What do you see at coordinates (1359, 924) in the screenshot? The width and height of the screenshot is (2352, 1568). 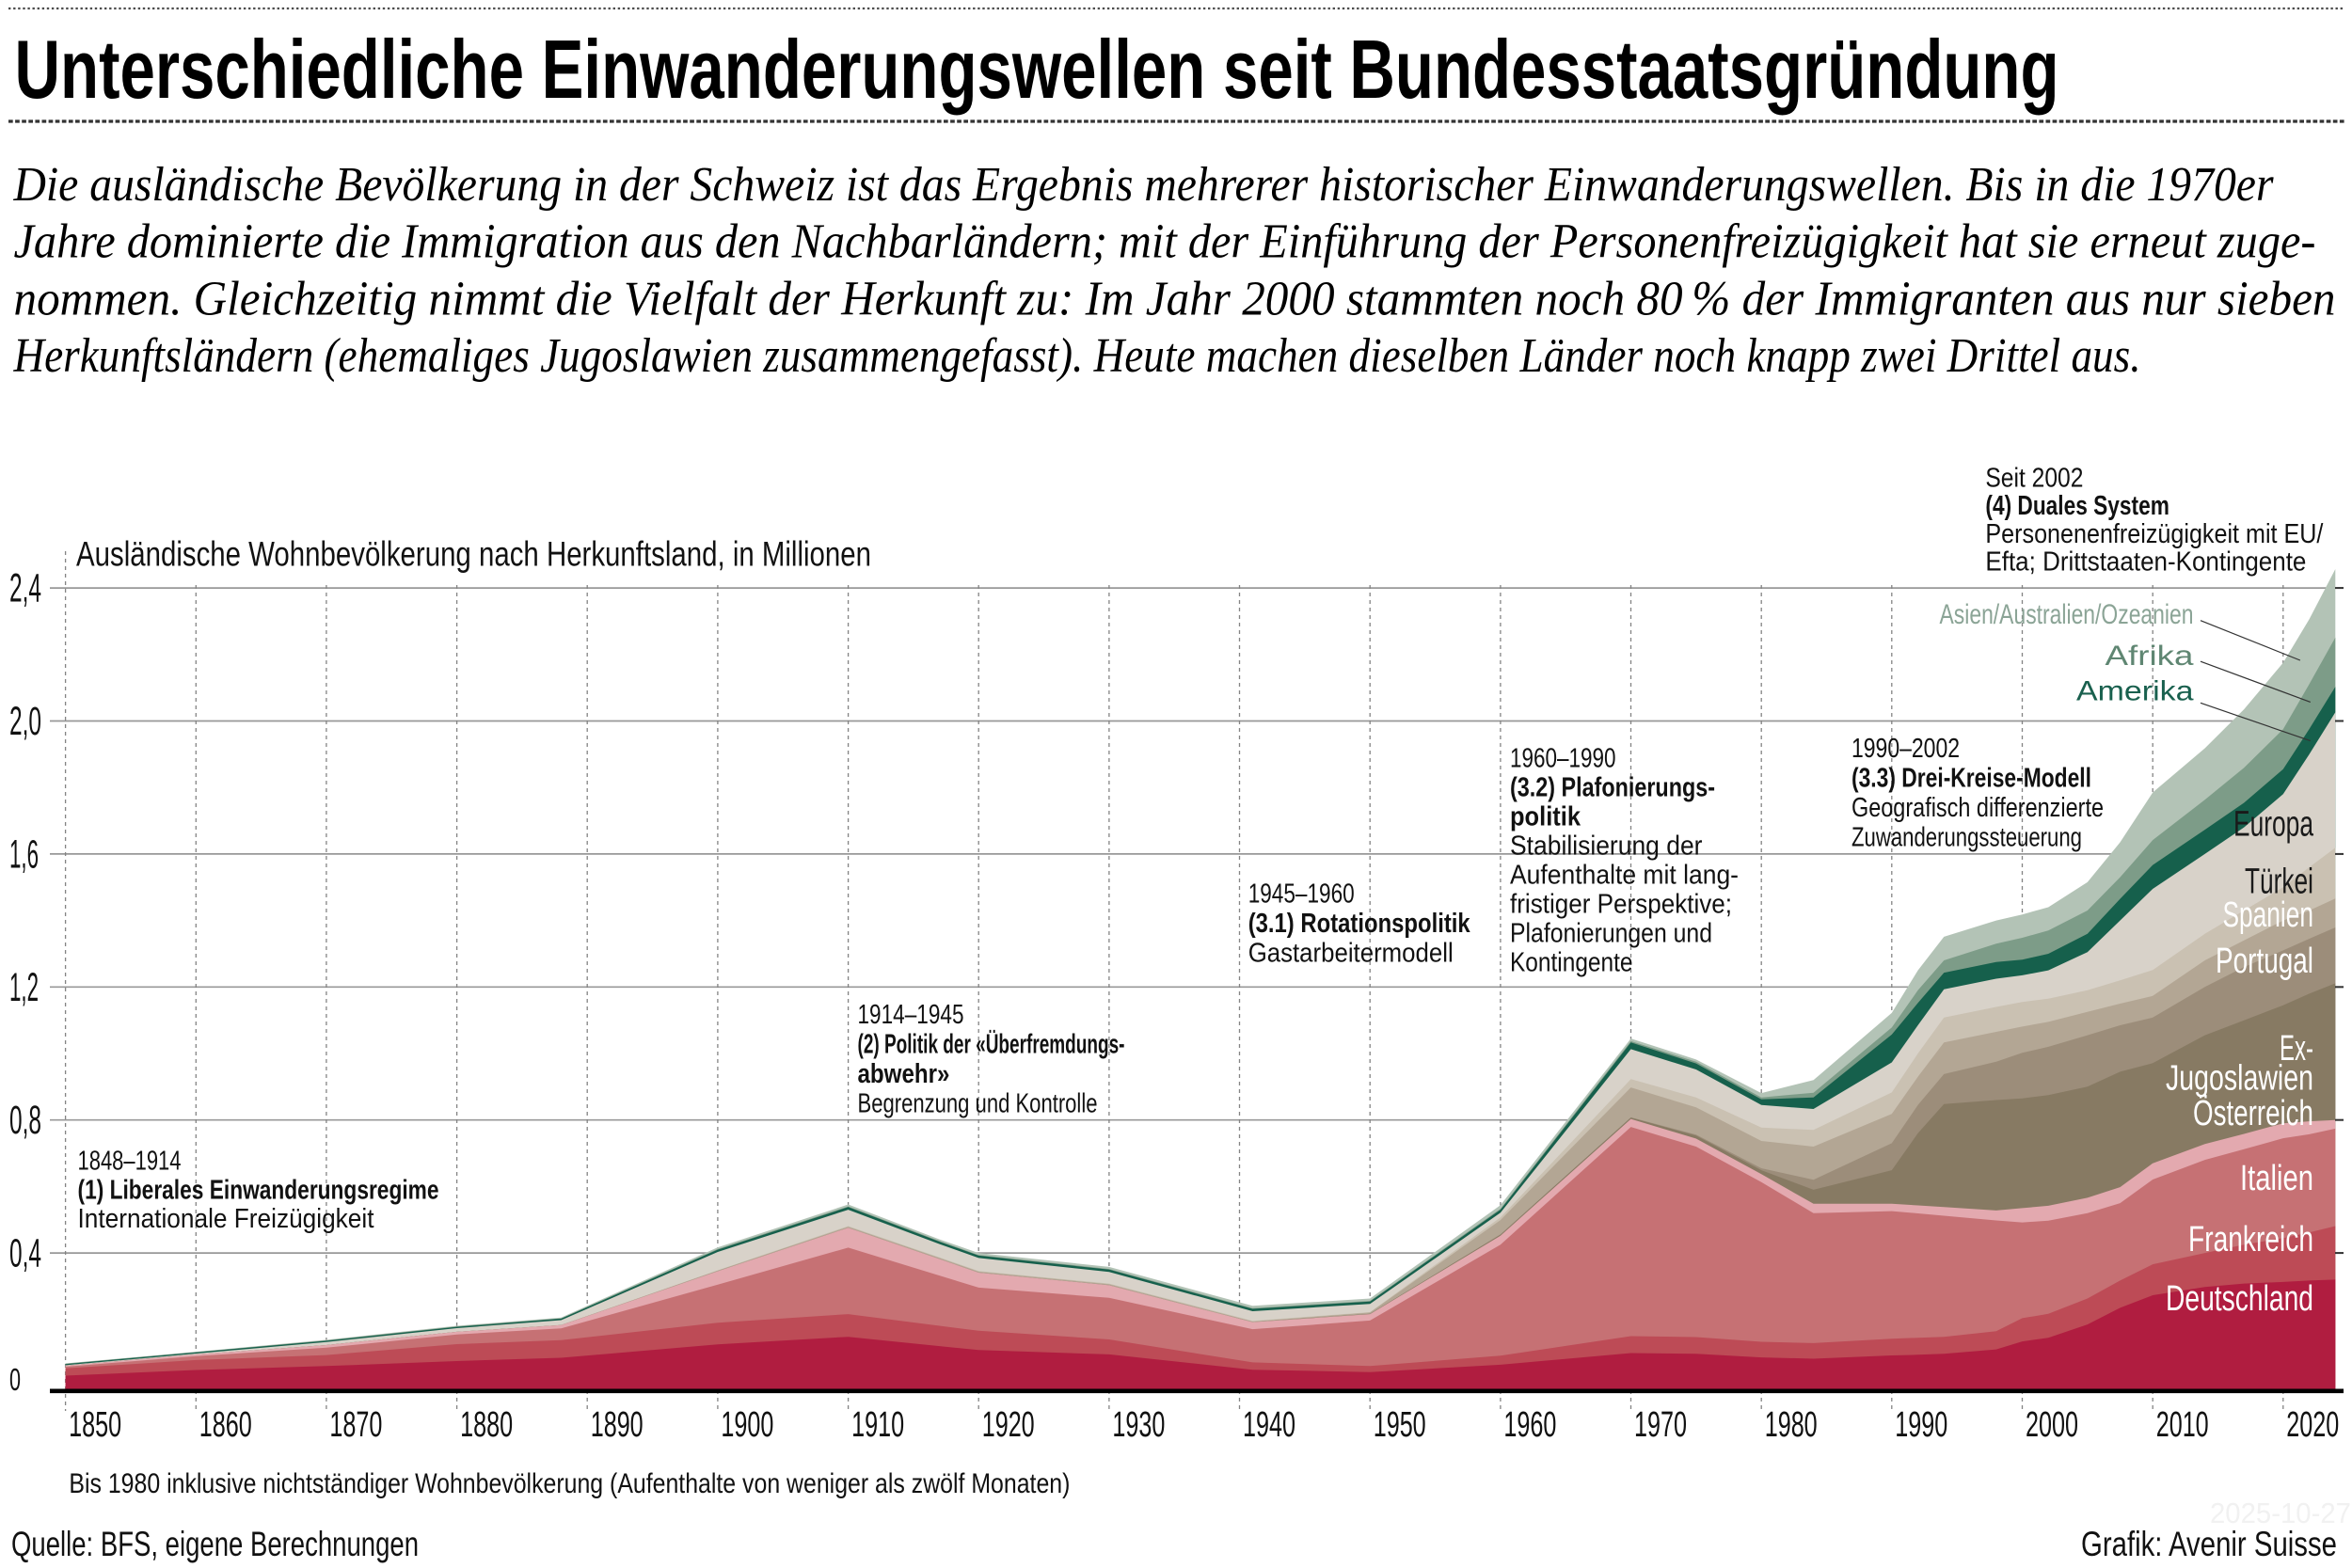 I see `svg-text: (3.1) Rotationspolitik` at bounding box center [1359, 924].